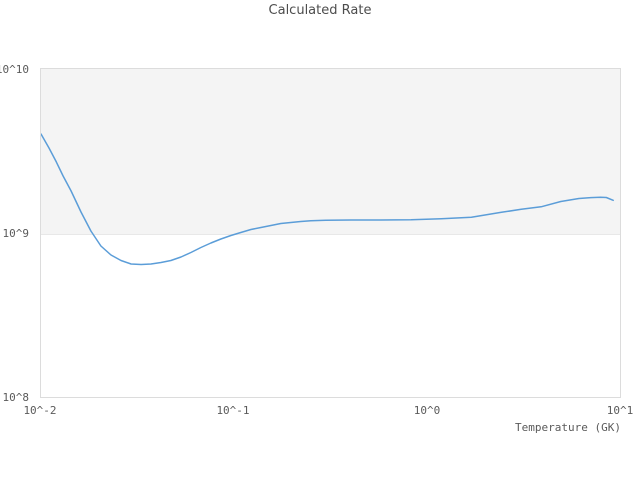  Describe the element at coordinates (320, 10) in the screenshot. I see `chart-title: Calculated Rate` at that location.